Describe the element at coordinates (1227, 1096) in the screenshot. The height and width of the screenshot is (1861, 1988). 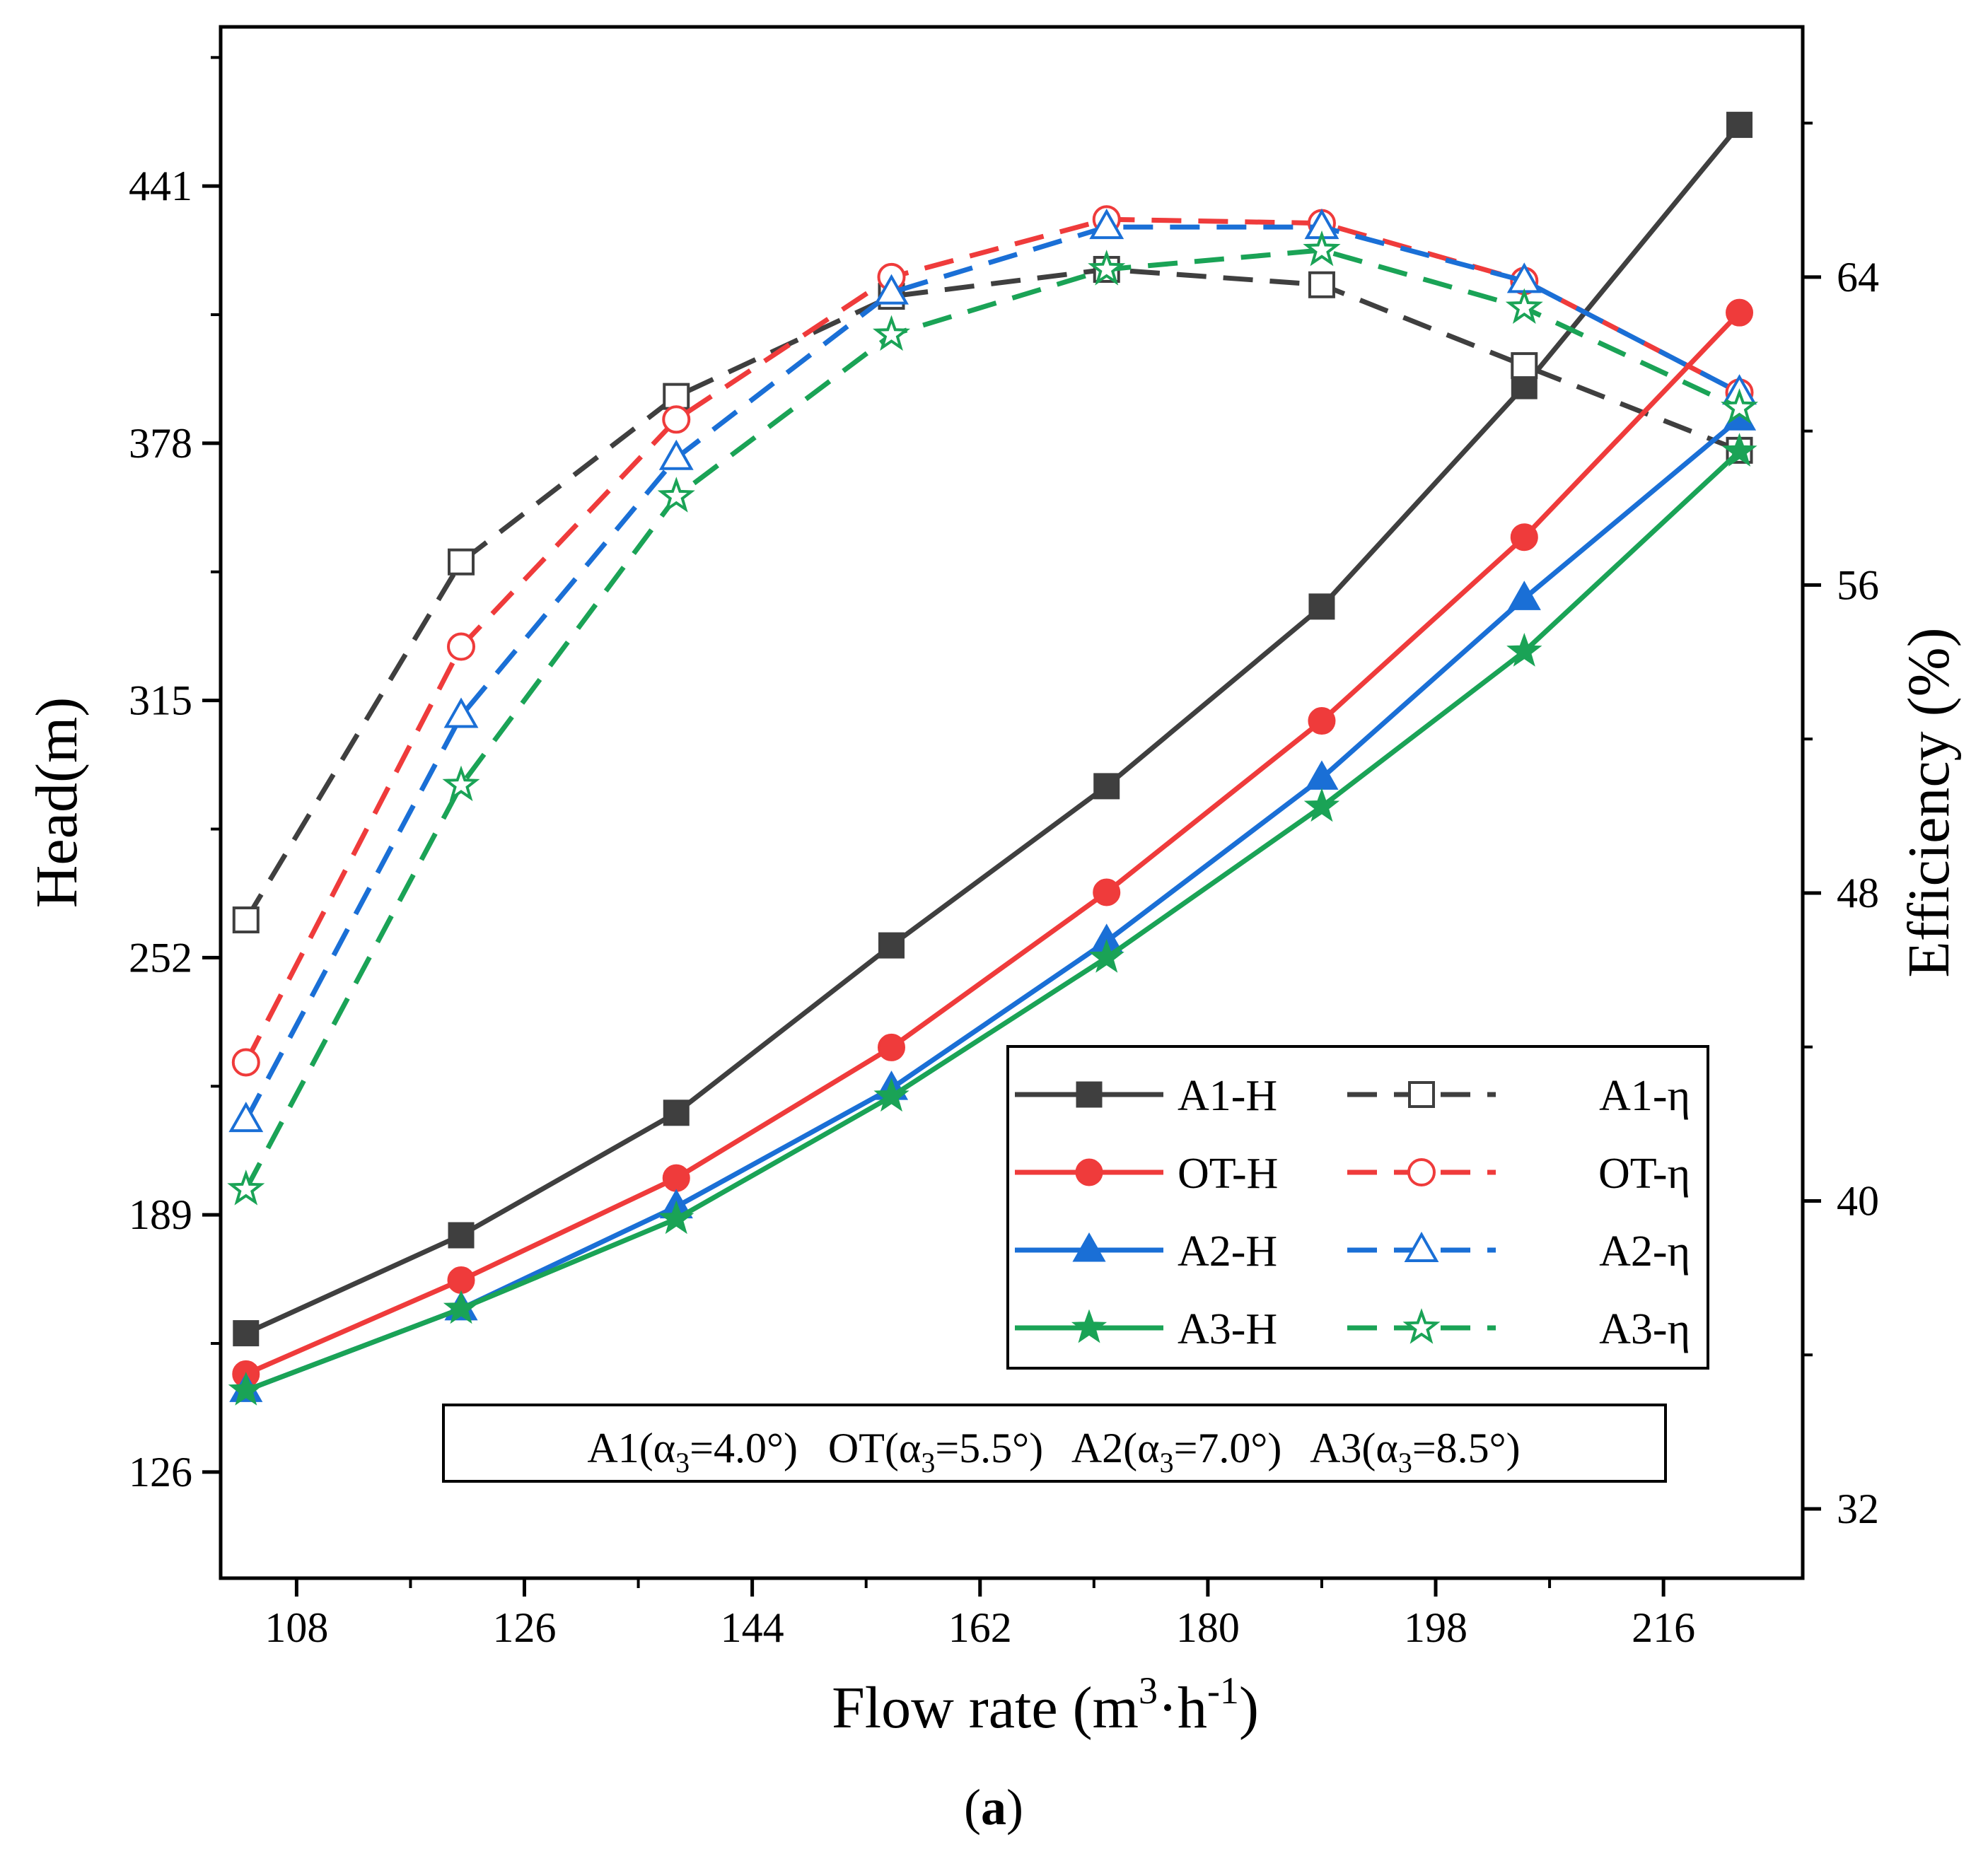
I see `legend-label: A1-H` at that location.